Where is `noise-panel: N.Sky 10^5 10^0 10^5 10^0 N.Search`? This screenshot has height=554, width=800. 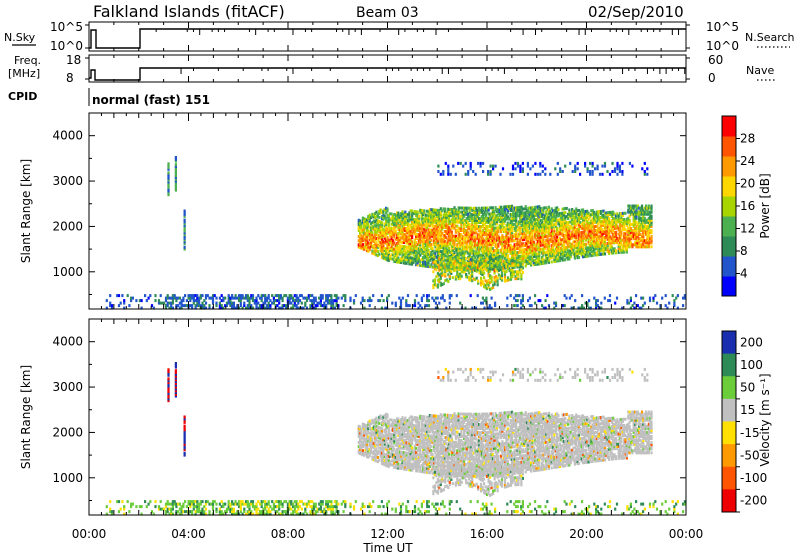 noise-panel: N.Sky 10^5 10^0 10^5 10^0 N.Search is located at coordinates (399, 36).